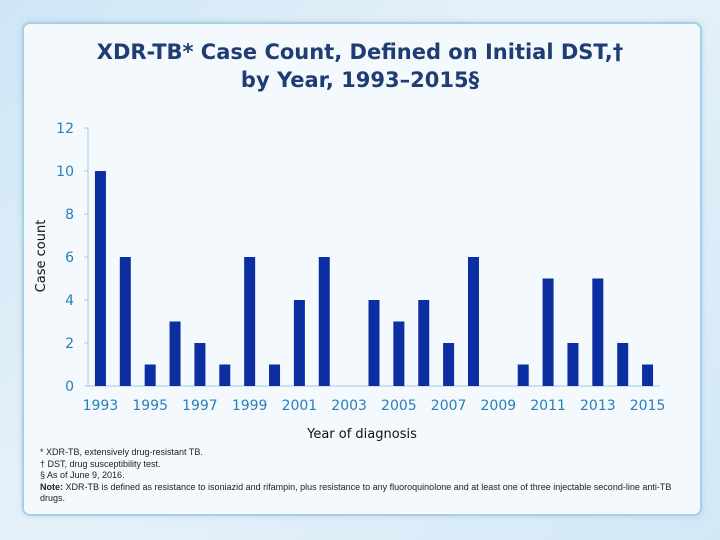 This screenshot has height=540, width=720. What do you see at coordinates (399, 353) in the screenshot?
I see `bar-2005` at bounding box center [399, 353].